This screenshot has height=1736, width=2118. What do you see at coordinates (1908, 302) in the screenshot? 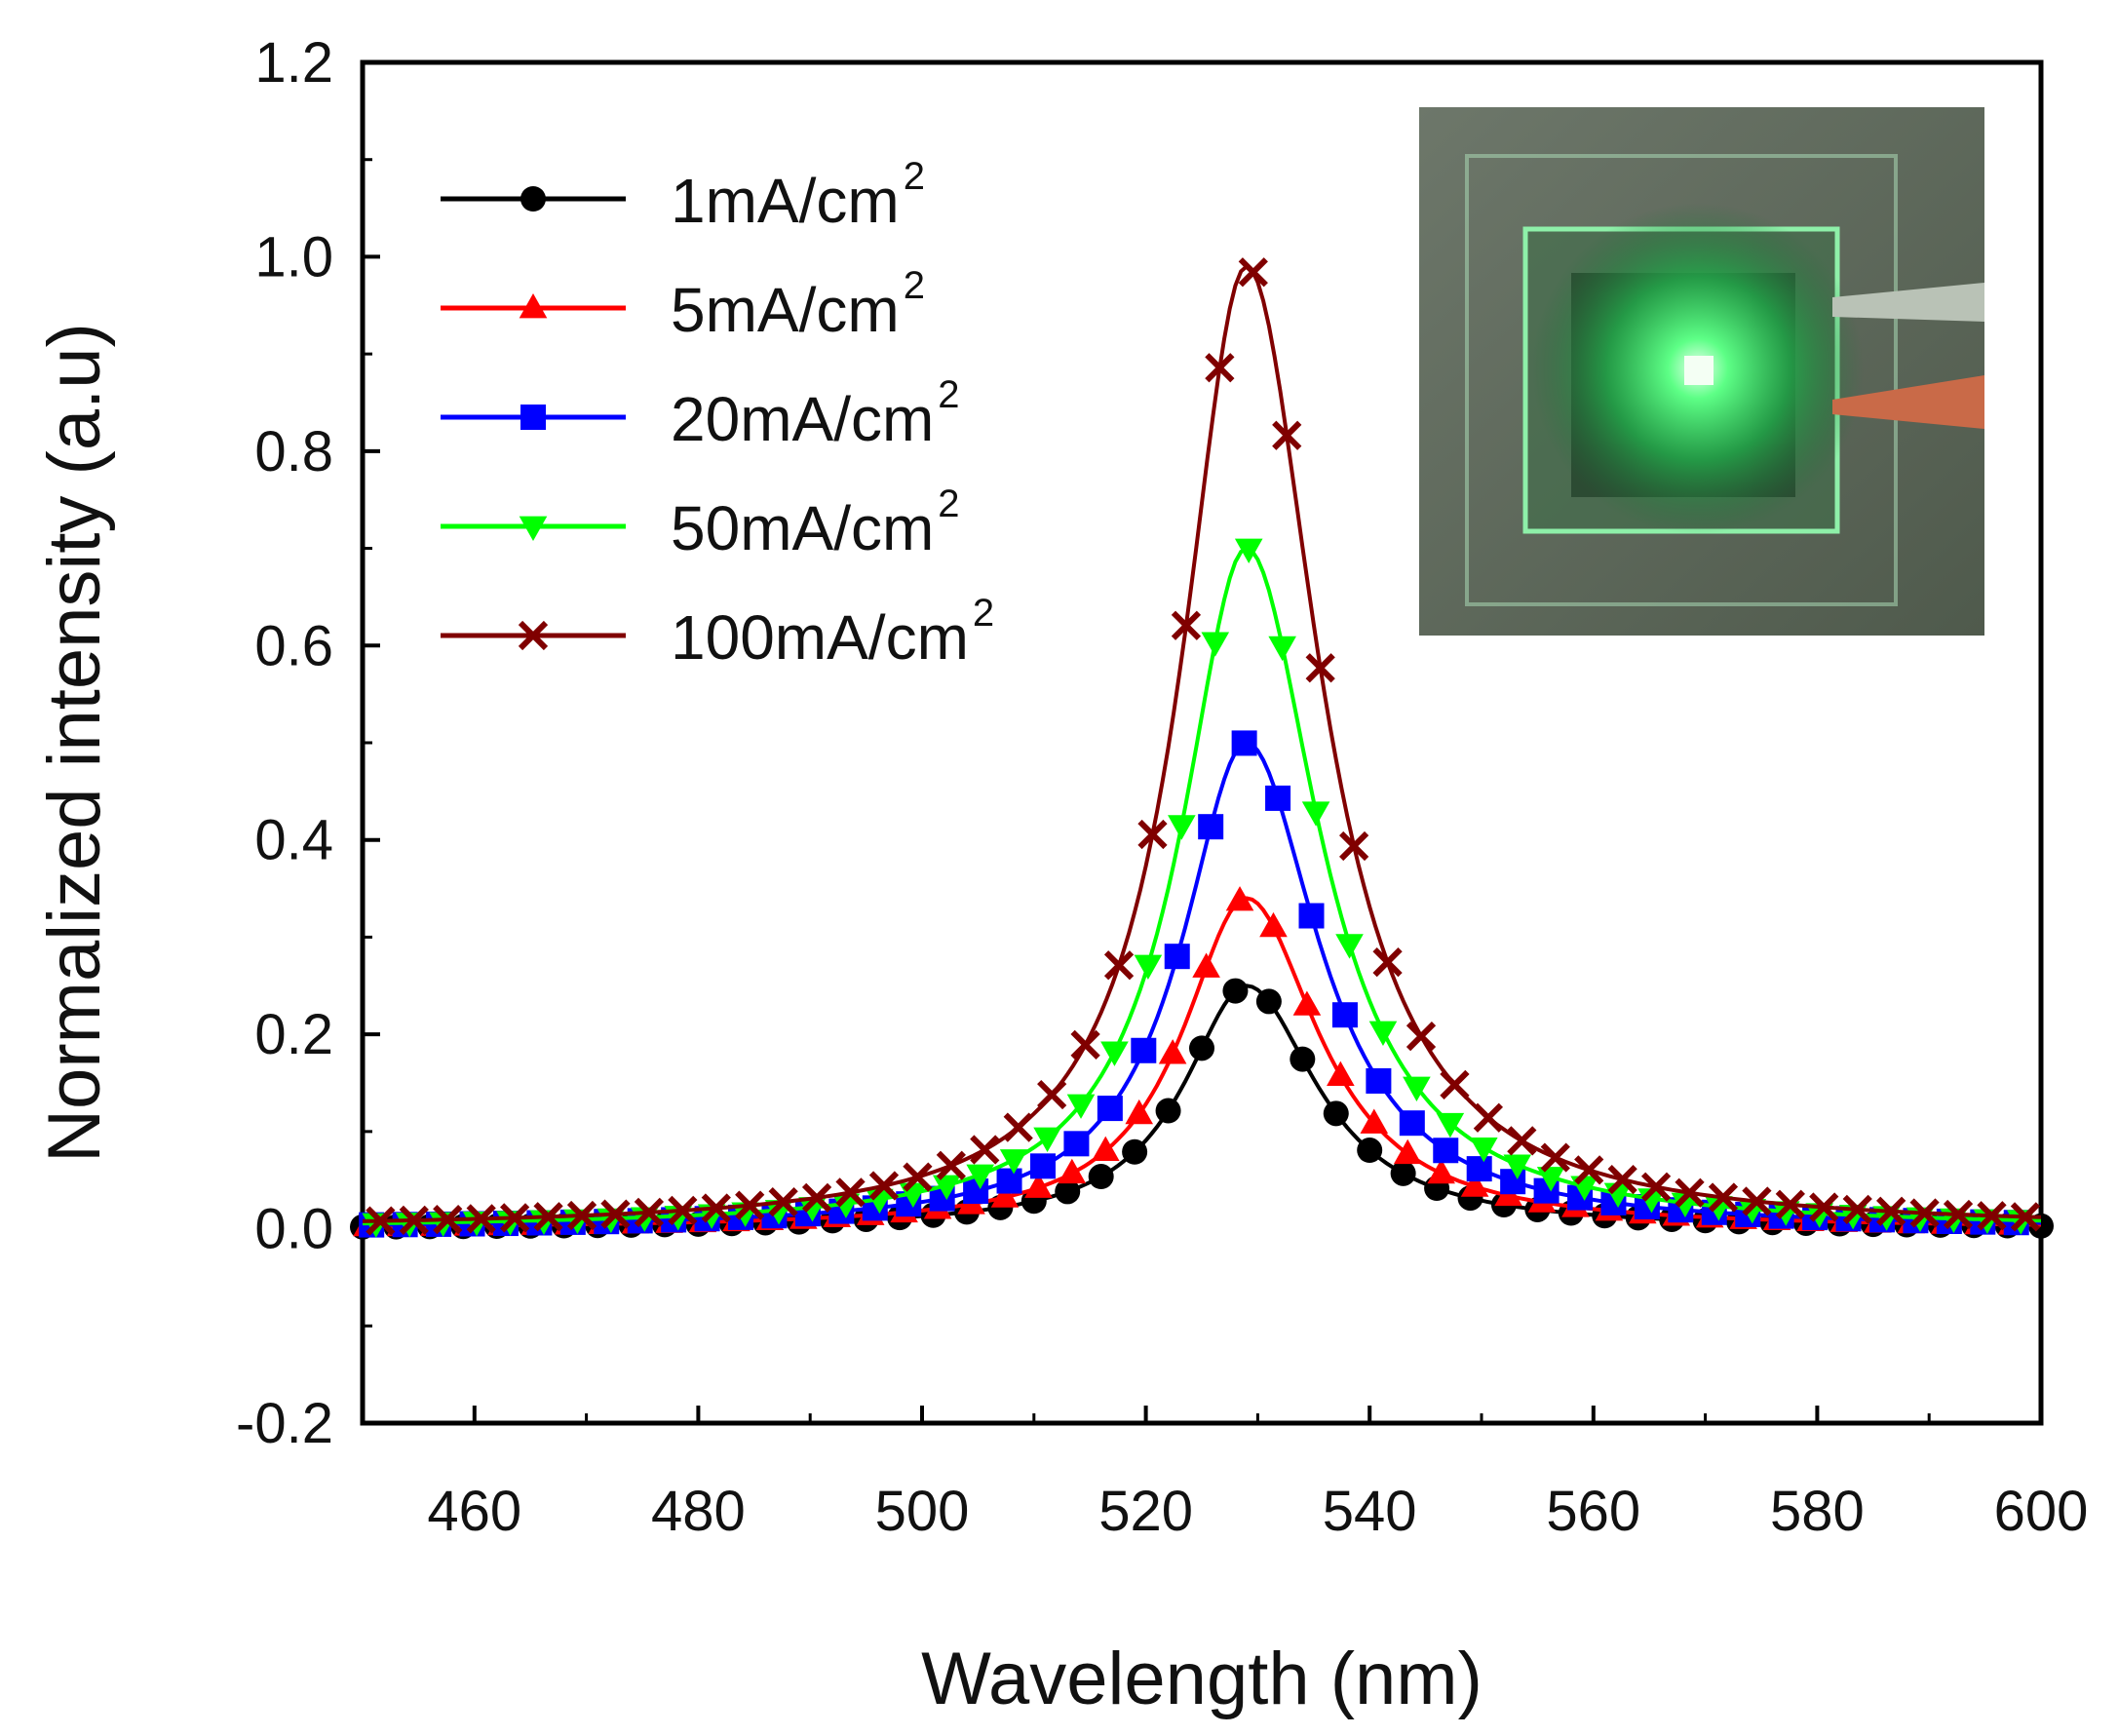
I see `probe-upper` at bounding box center [1908, 302].